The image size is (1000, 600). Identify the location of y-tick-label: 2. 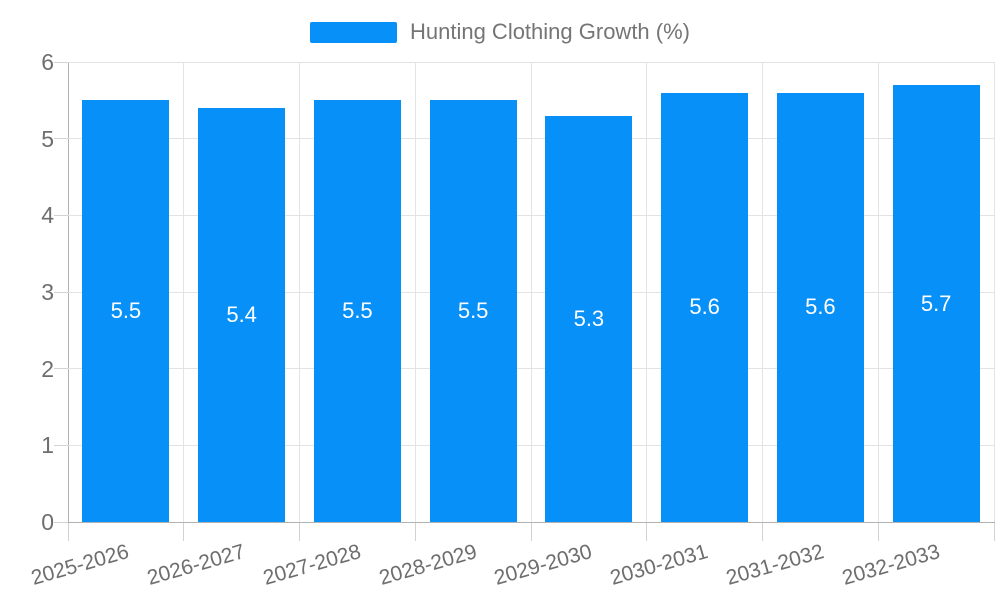
(47, 368).